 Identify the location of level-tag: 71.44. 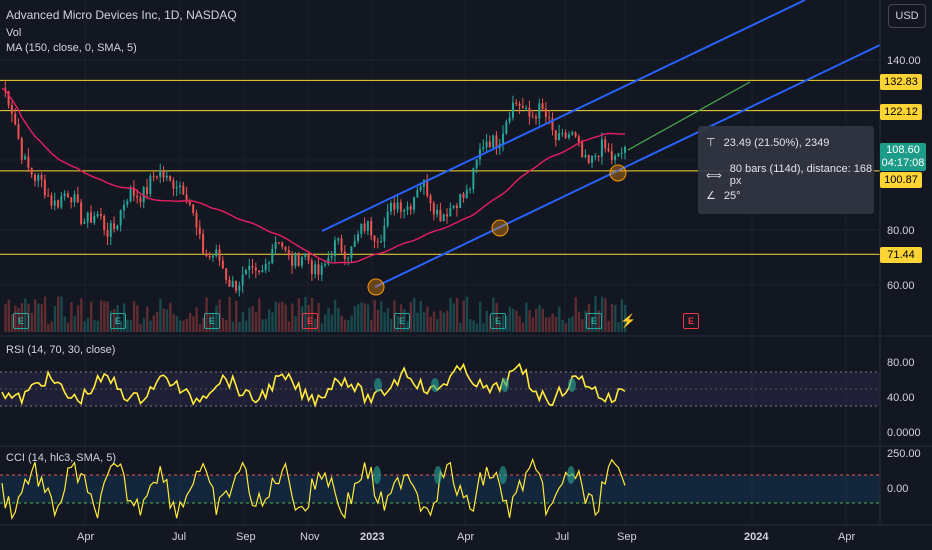
(901, 255).